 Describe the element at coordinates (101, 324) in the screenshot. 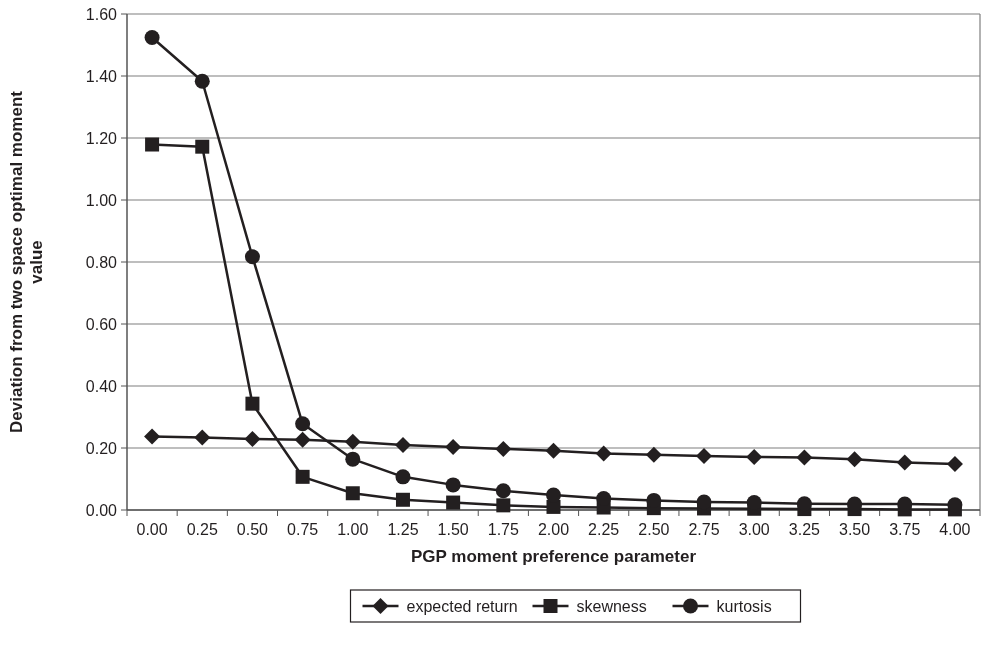

I see `y-tick-label: 0.60` at that location.